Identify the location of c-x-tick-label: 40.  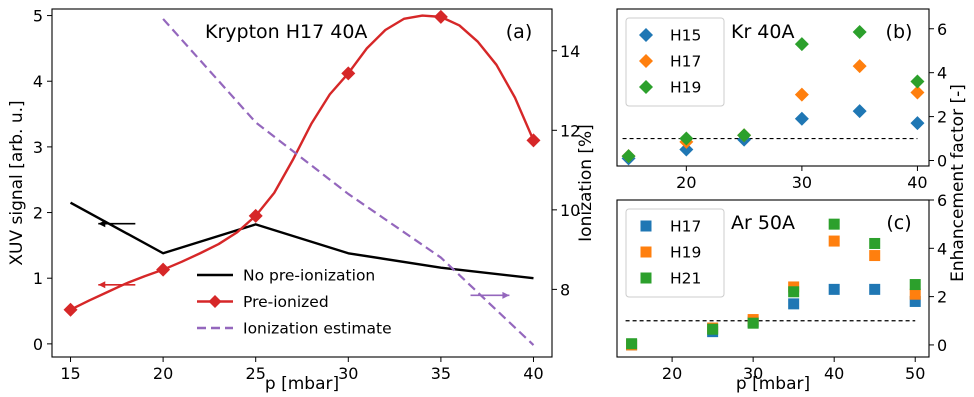
(834, 373).